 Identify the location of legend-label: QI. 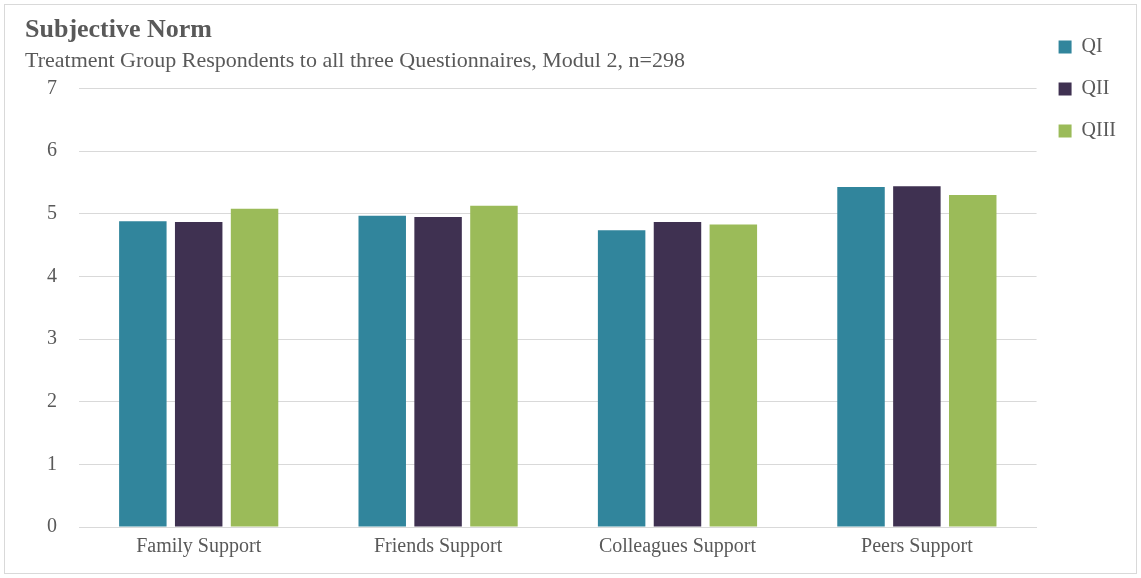
(1092, 45).